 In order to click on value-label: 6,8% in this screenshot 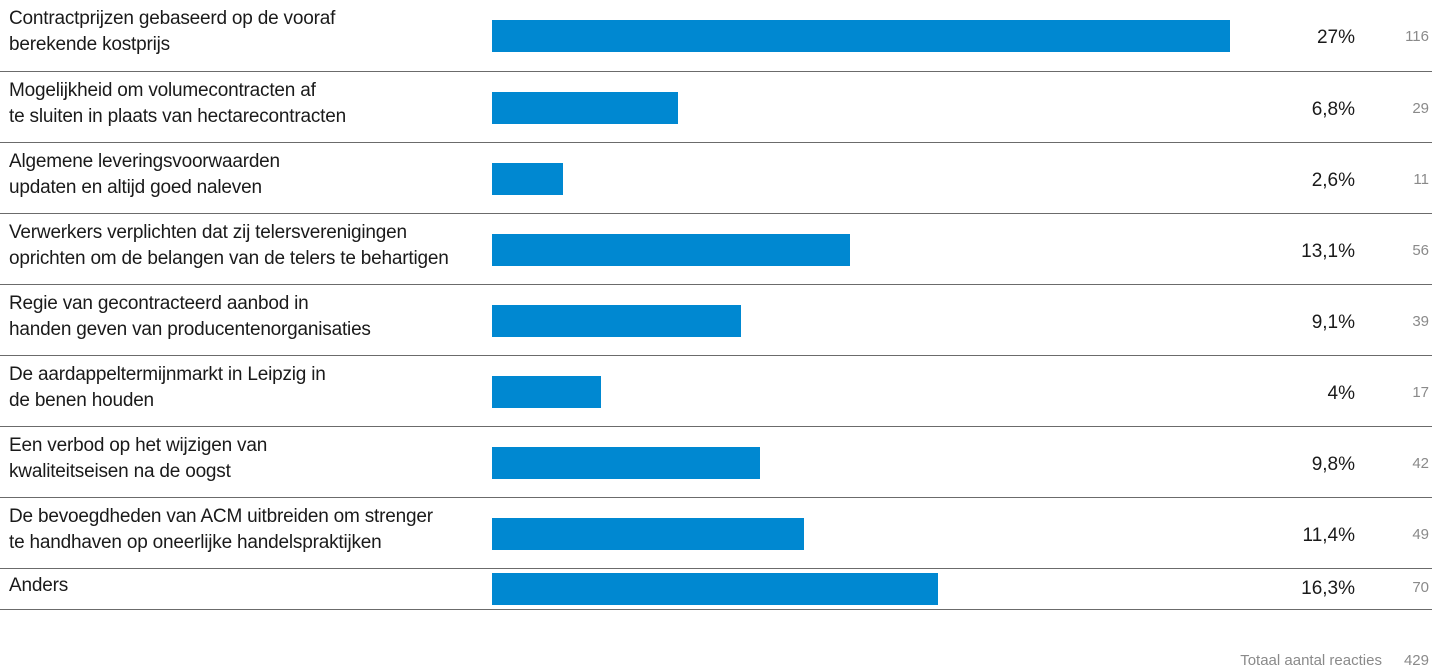, I will do `click(1333, 109)`.